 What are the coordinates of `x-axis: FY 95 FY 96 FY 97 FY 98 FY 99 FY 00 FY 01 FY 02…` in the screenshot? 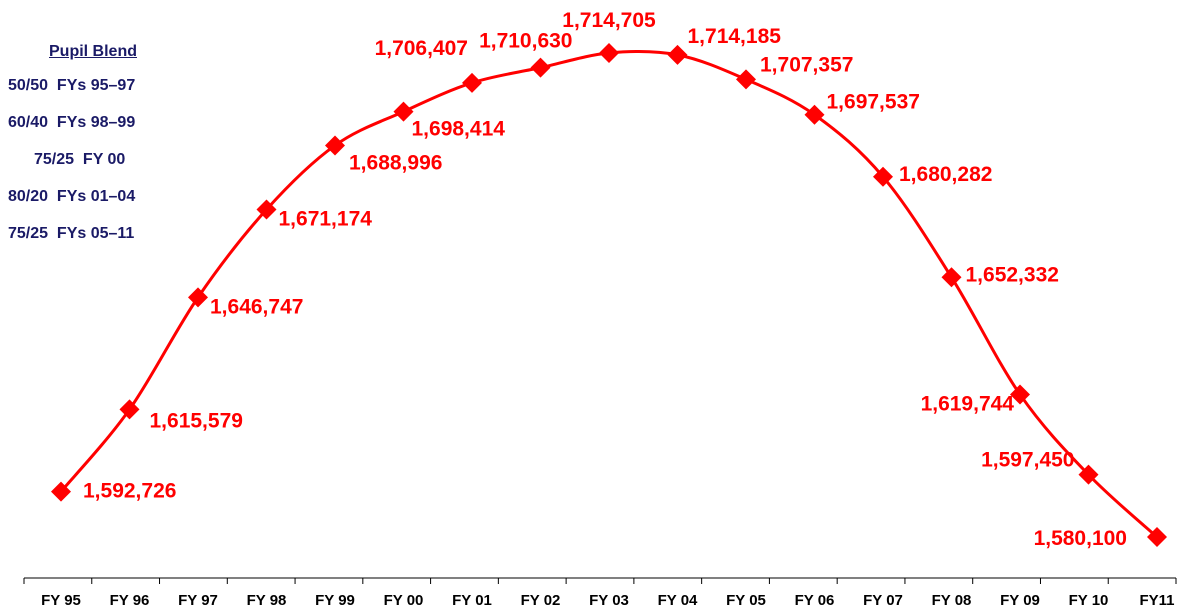 It's located at (600, 593).